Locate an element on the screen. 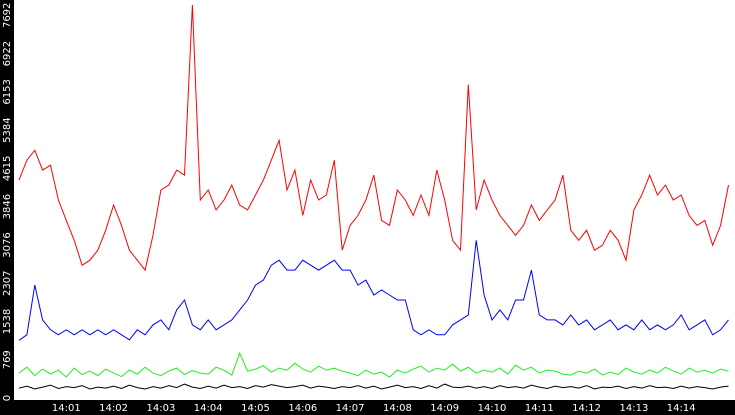  y-tick-label: 0 is located at coordinates (7, 398).